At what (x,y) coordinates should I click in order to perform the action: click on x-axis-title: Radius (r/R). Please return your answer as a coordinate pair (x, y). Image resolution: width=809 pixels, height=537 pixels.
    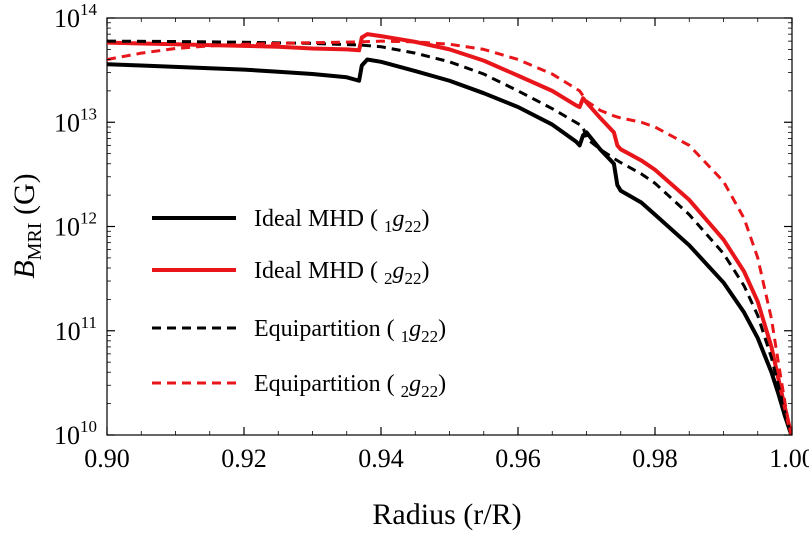
    Looking at the image, I should click on (446, 514).